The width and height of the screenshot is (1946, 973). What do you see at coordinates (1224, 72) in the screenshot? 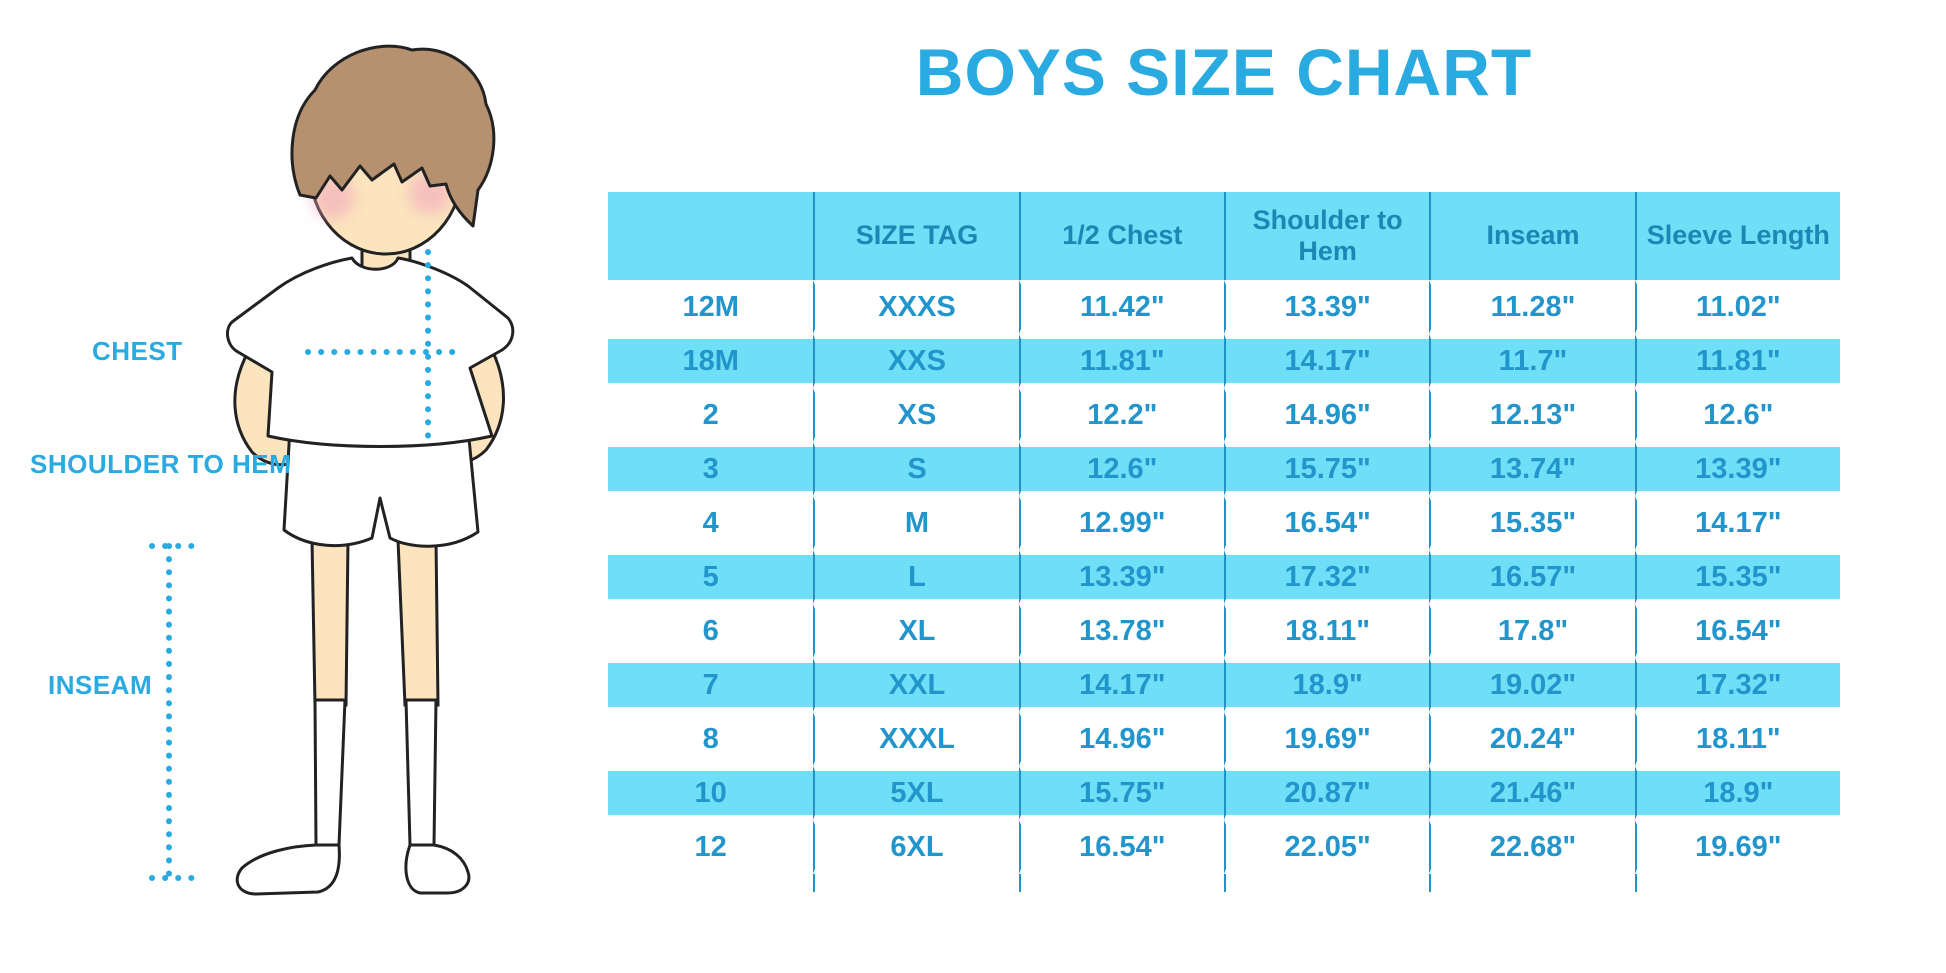
I see `page-title: BOYS SIZE CHART` at bounding box center [1224, 72].